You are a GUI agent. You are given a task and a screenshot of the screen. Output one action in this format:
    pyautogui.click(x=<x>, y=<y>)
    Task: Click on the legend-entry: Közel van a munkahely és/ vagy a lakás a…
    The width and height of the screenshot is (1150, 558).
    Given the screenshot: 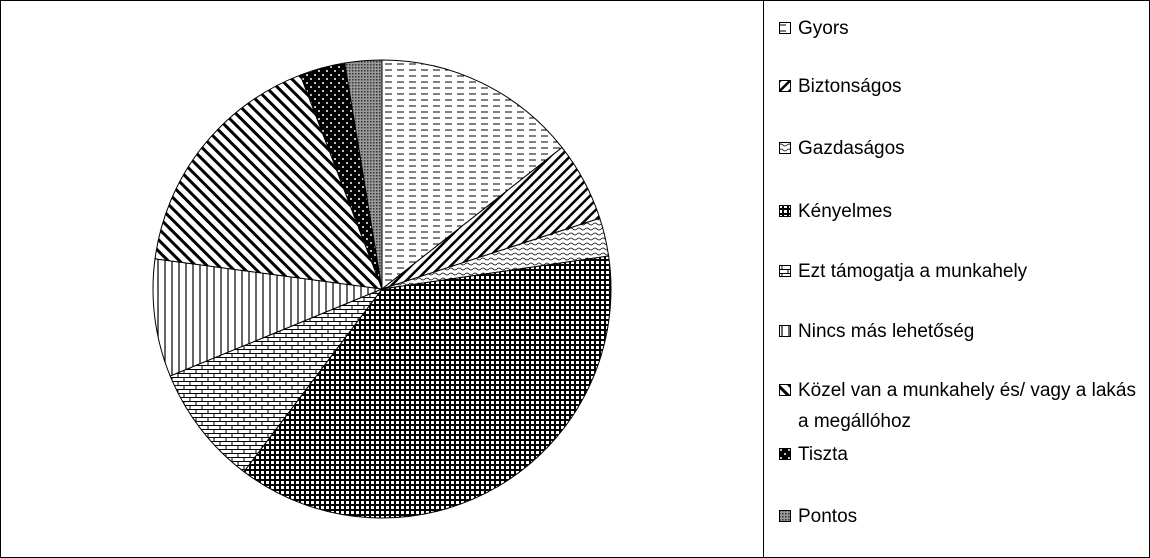 What is the action you would take?
    pyautogui.click(x=959, y=406)
    